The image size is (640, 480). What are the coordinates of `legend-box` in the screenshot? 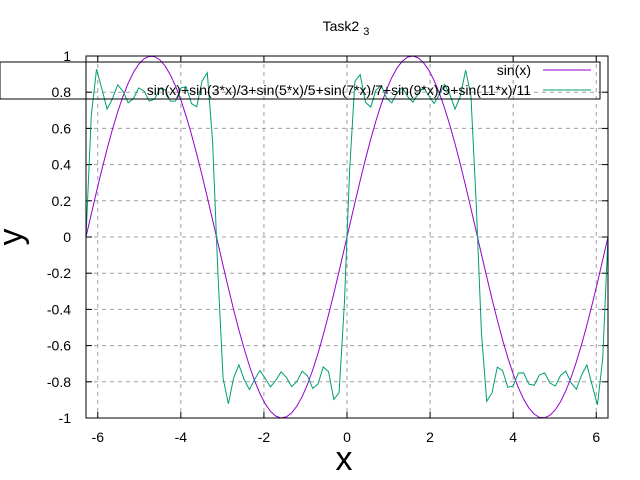 It's located at (300, 80).